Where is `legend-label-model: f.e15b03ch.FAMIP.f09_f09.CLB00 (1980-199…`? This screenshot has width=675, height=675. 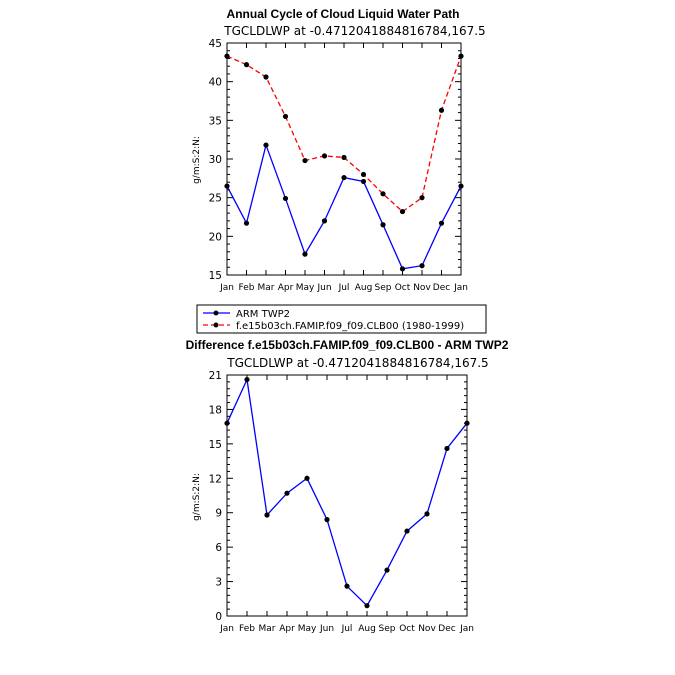 legend-label-model: f.e15b03ch.FAMIP.f09_f09.CLB00 (1980-199… is located at coordinates (350, 326).